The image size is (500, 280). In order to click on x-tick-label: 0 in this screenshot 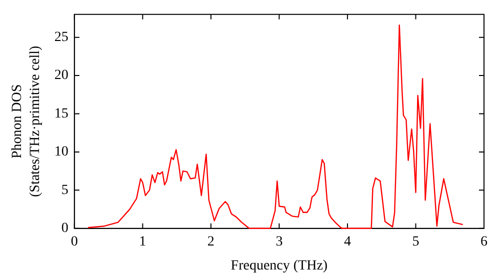, I will do `click(74, 242)`.